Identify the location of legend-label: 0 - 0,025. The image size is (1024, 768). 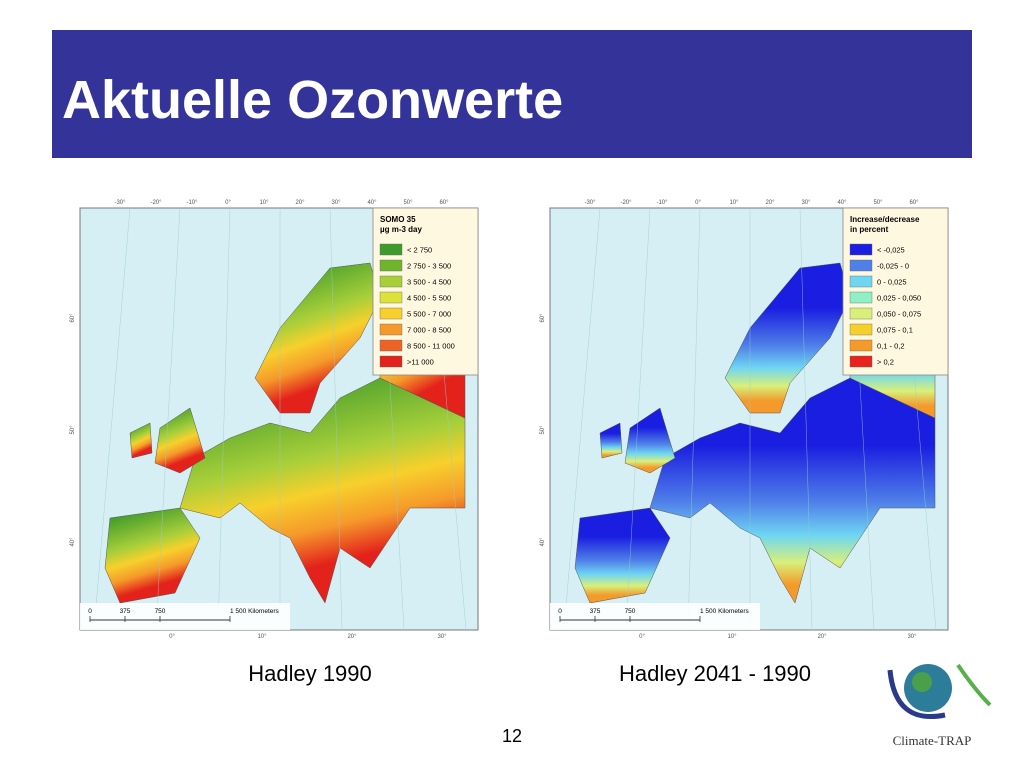
(892, 282).